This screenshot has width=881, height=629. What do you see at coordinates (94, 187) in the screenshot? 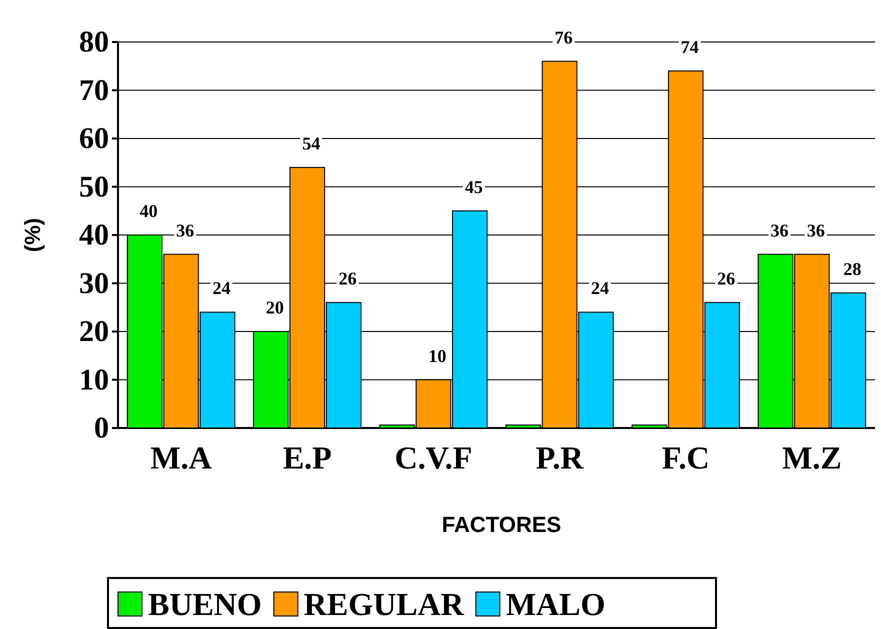
I see `y-tick-label: 50` at bounding box center [94, 187].